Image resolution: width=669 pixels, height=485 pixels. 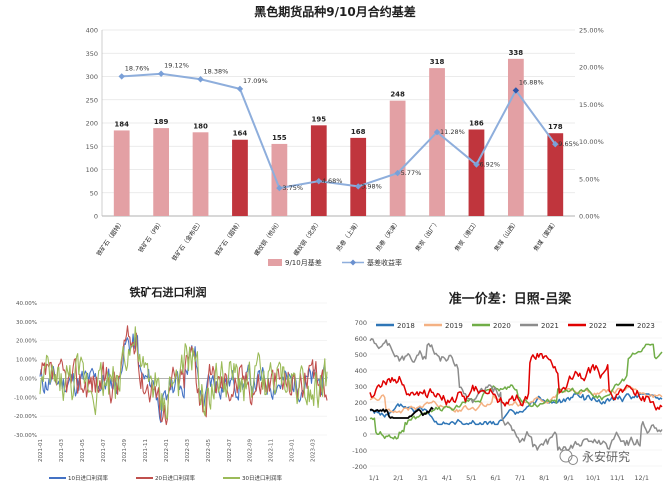 I want to click on x-axis-tick-label: 2021-05, so click(x=83, y=450).